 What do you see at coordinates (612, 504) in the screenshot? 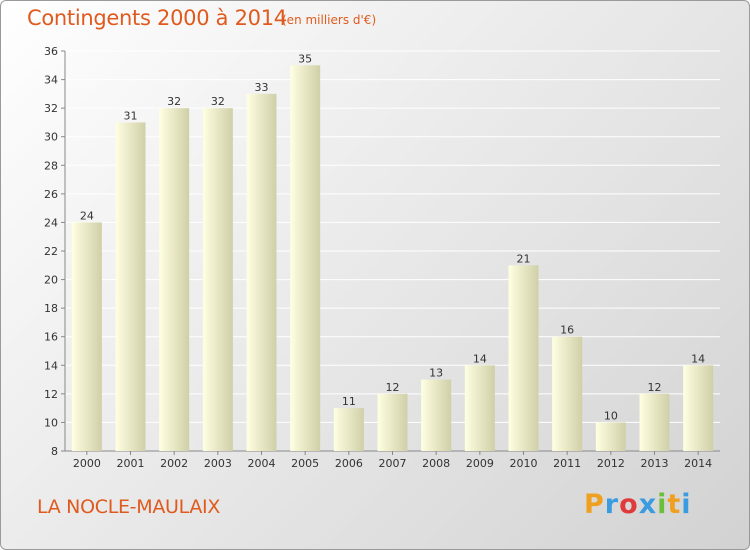
I see `logo-letter: r` at bounding box center [612, 504].